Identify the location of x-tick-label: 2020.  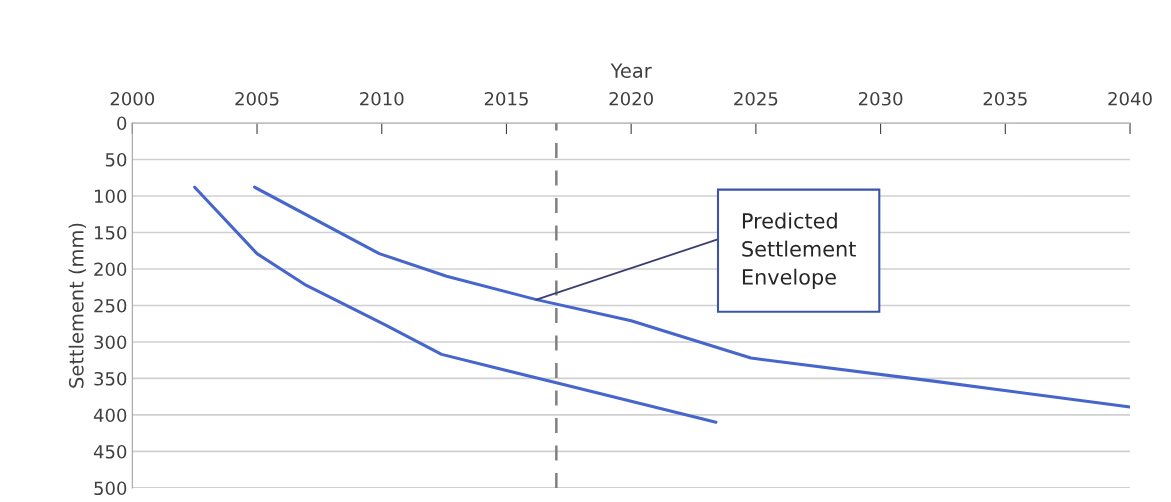
(631, 98).